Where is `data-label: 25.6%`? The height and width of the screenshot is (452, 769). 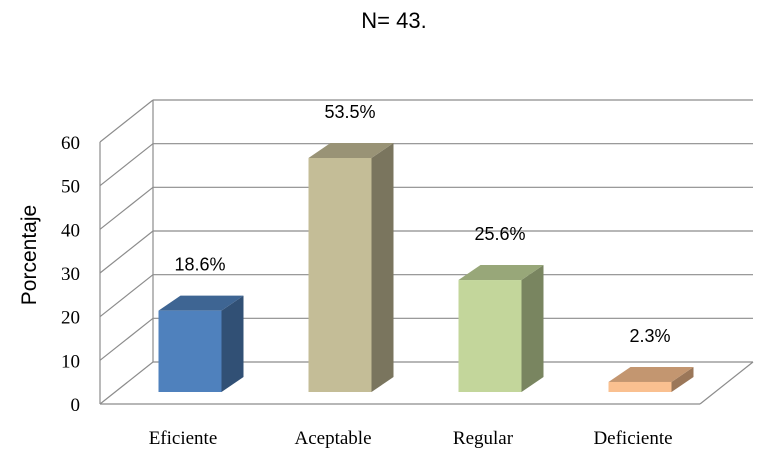
data-label: 25.6% is located at coordinates (499, 234).